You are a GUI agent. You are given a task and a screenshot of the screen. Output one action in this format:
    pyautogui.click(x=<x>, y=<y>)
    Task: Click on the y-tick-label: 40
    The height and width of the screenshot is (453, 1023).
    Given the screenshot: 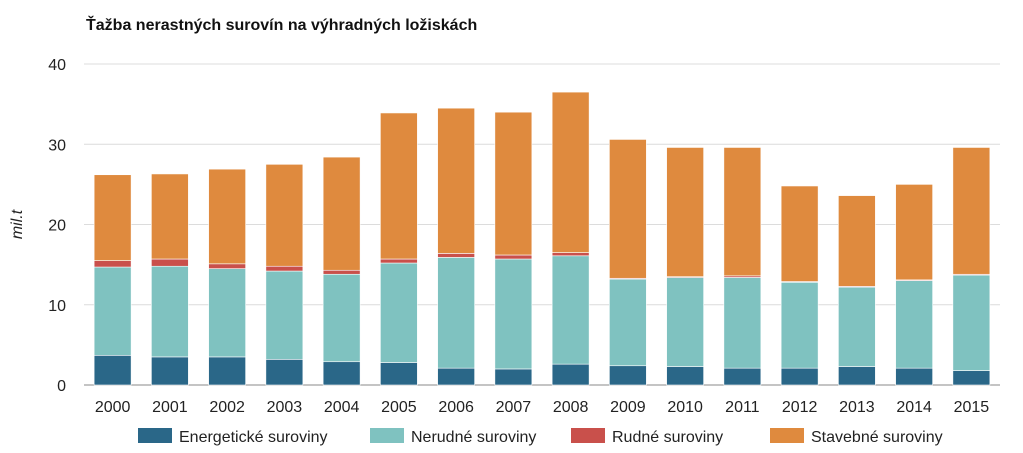 What is the action you would take?
    pyautogui.click(x=57, y=65)
    